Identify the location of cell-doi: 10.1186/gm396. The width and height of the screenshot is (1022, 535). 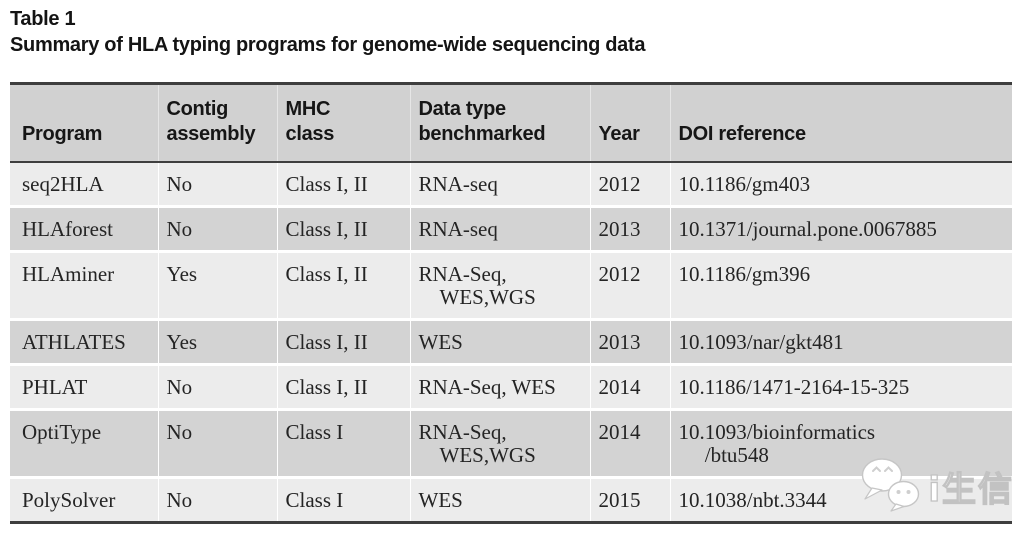
(840, 285).